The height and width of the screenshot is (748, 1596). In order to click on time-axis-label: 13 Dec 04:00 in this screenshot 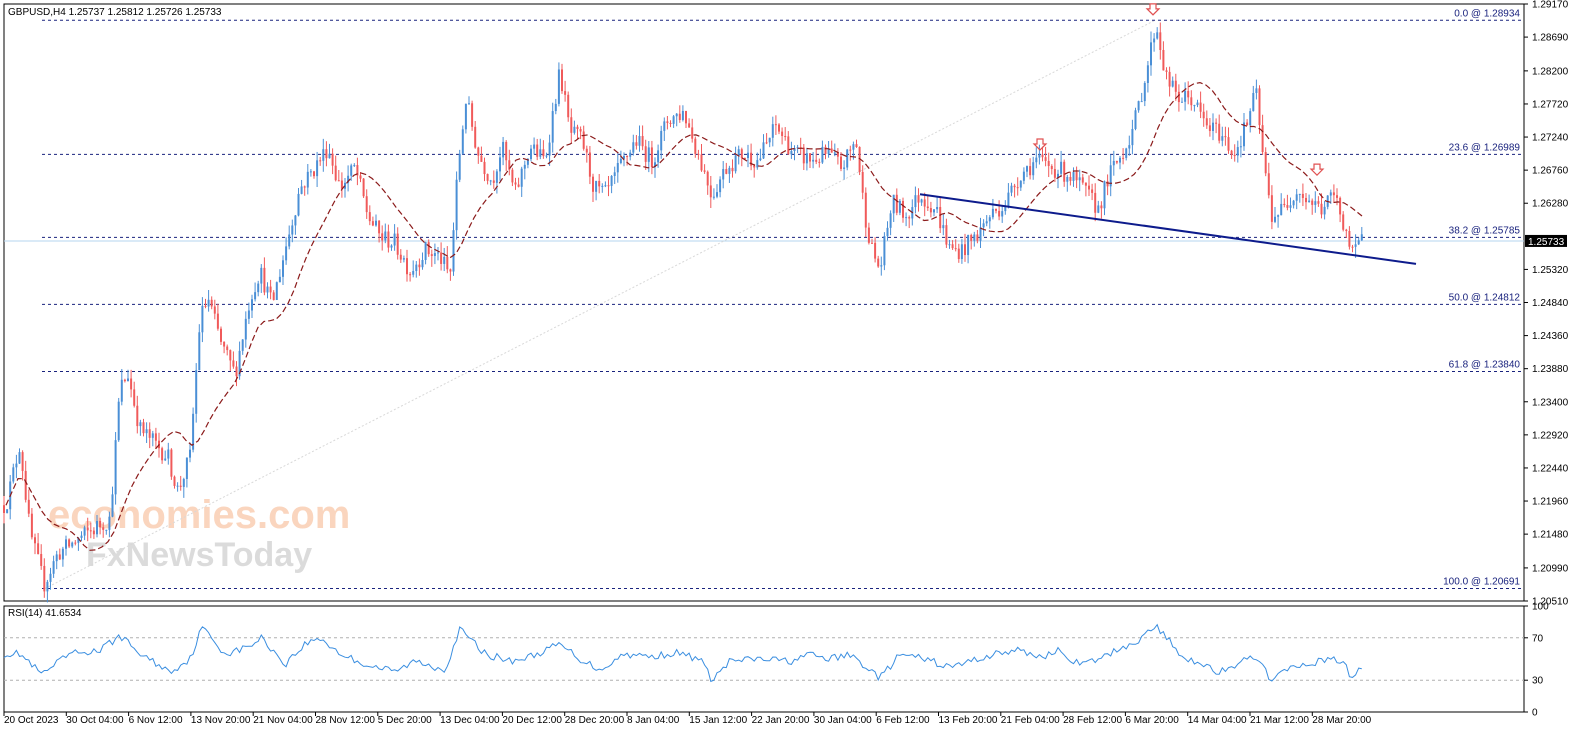, I will do `click(470, 720)`.